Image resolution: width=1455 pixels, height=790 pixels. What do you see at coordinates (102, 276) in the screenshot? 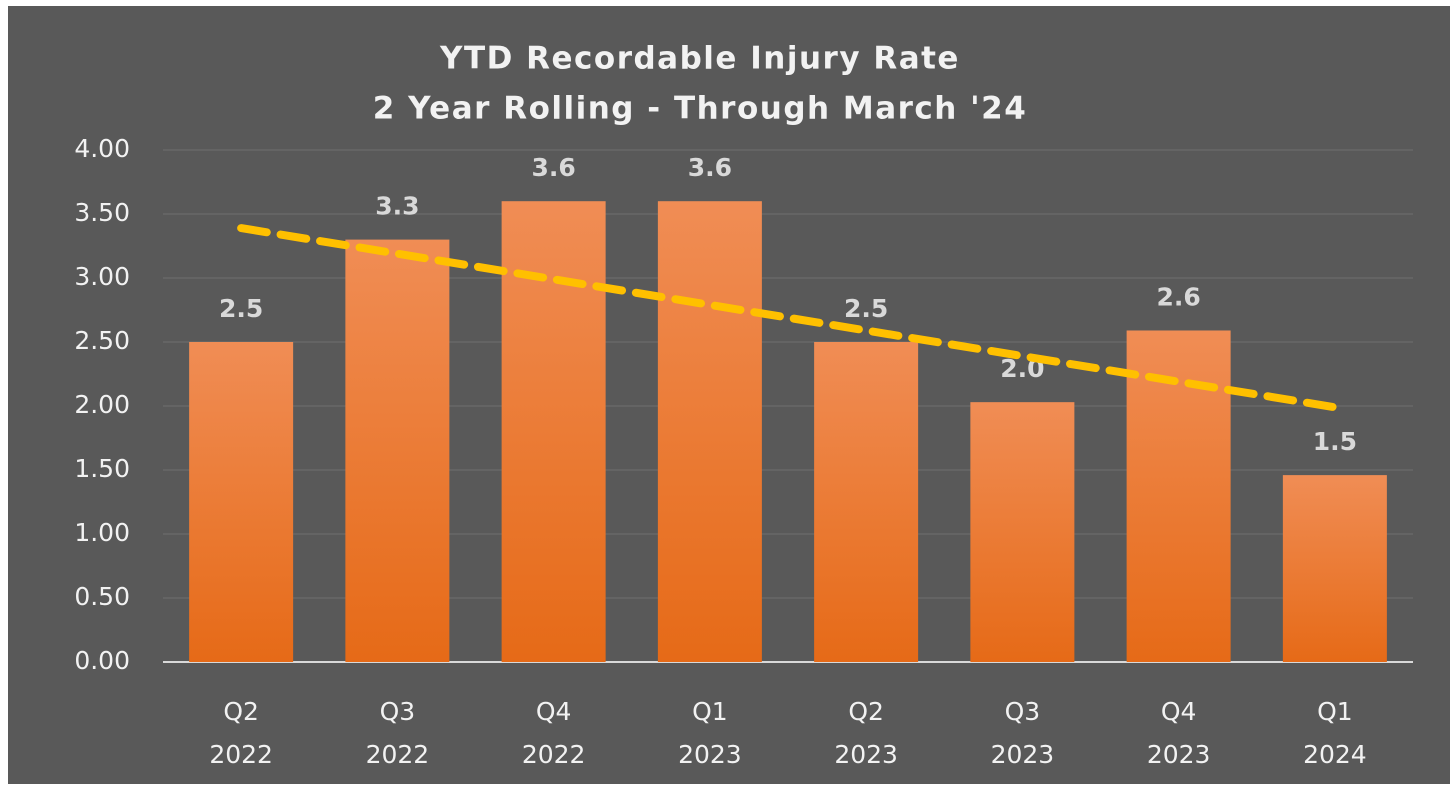
I see `y-tick-label: 3.00` at bounding box center [102, 276].